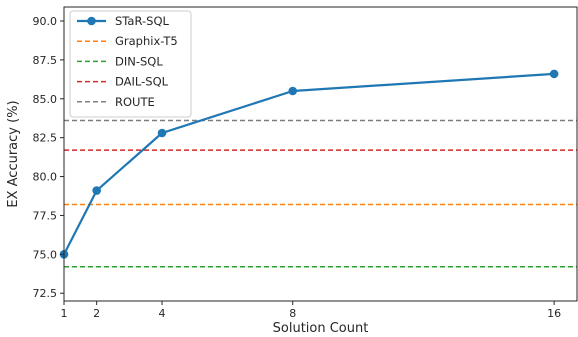 The width and height of the screenshot is (578, 337). I want to click on x-axis-label: Solution Count, so click(321, 328).